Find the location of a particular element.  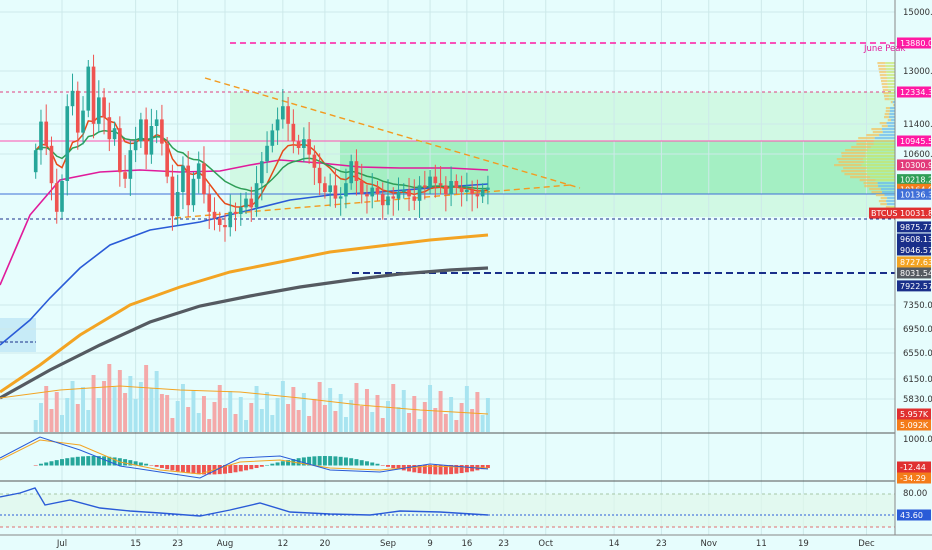

rsi-band is located at coordinates (447, 510).